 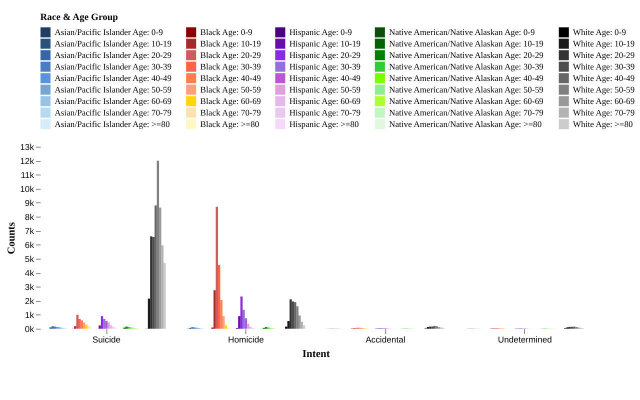 What do you see at coordinates (29, 231) in the screenshot?
I see `y-tick-label: 7k` at bounding box center [29, 231].